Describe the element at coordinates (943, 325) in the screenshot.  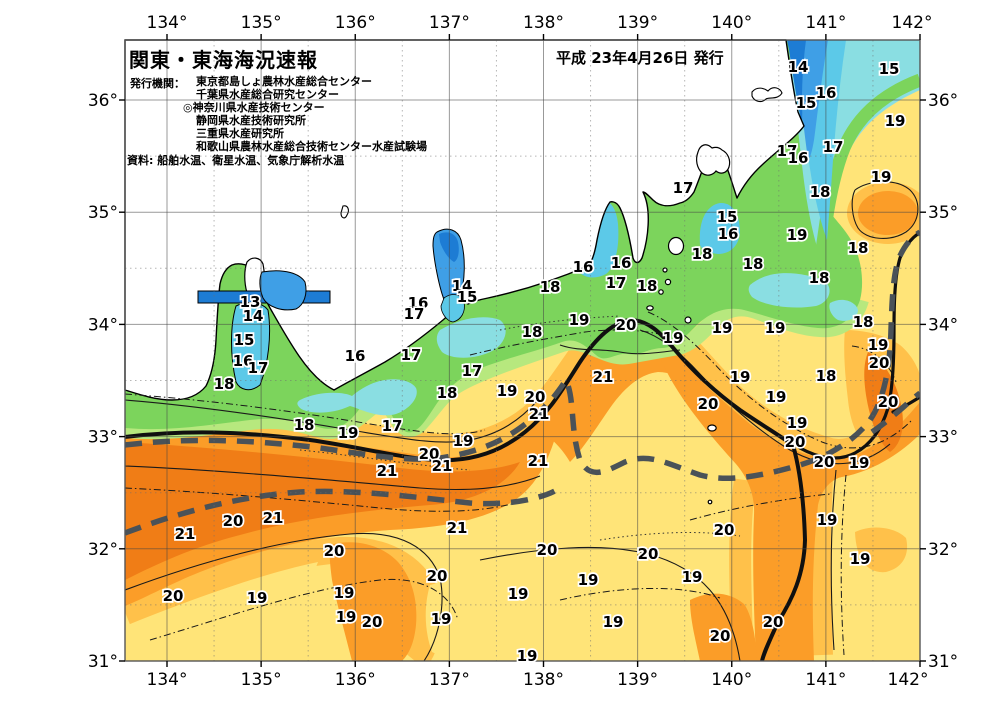
I see `lat-label-right: 34°` at that location.